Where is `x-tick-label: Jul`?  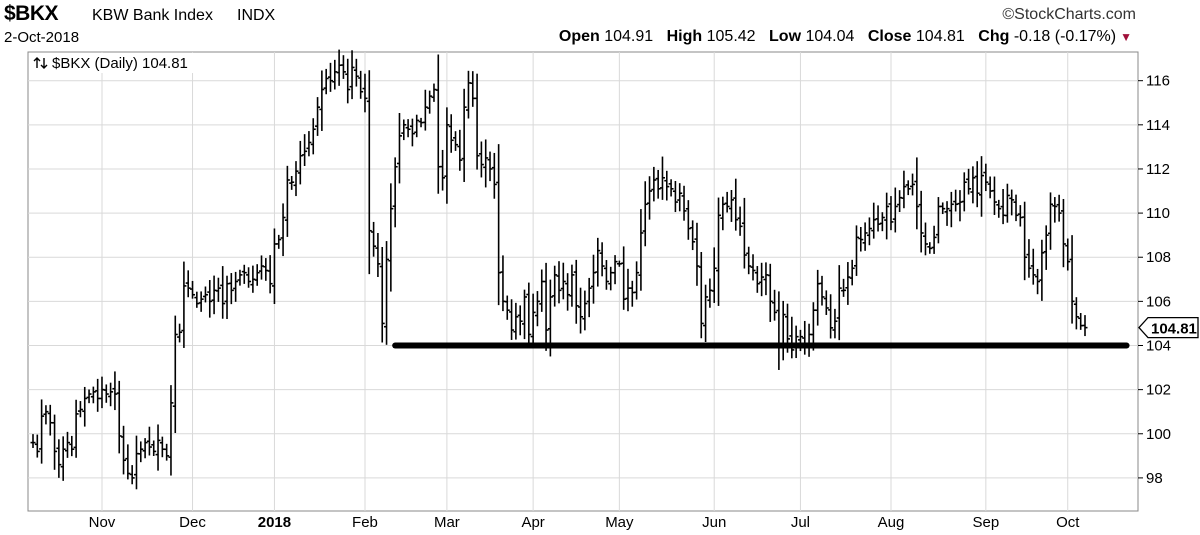 x-tick-label: Jul is located at coordinates (800, 522).